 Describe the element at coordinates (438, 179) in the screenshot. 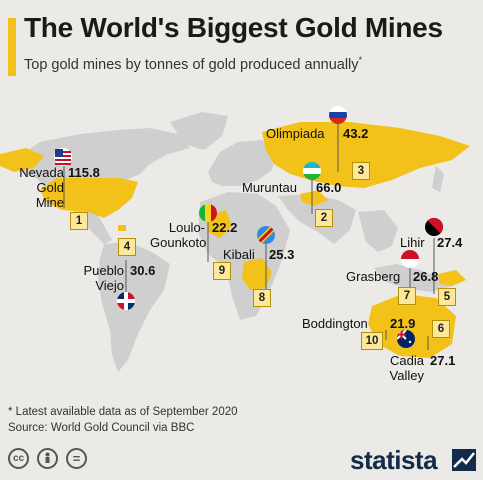

I see `japan-land` at that location.